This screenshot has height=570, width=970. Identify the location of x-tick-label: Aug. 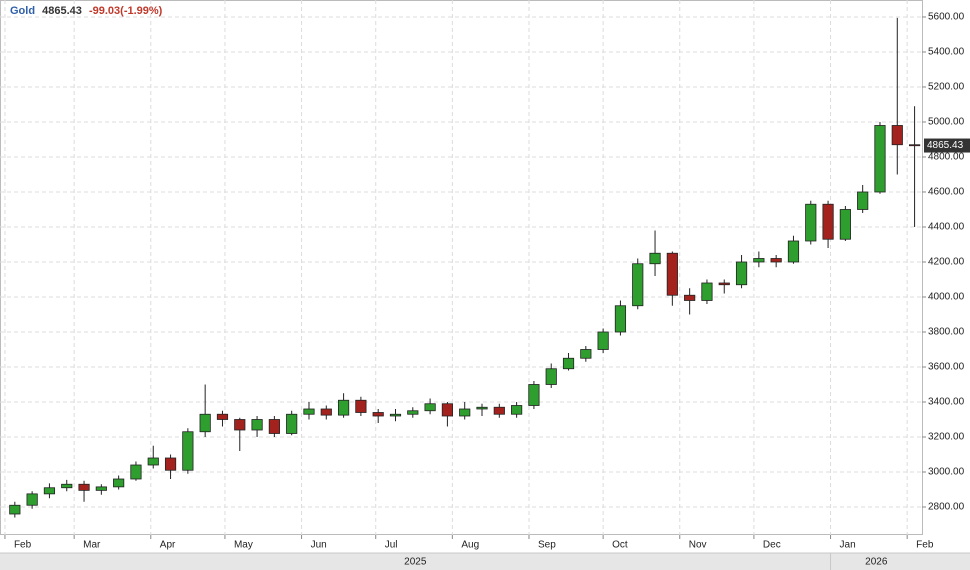
(470, 545).